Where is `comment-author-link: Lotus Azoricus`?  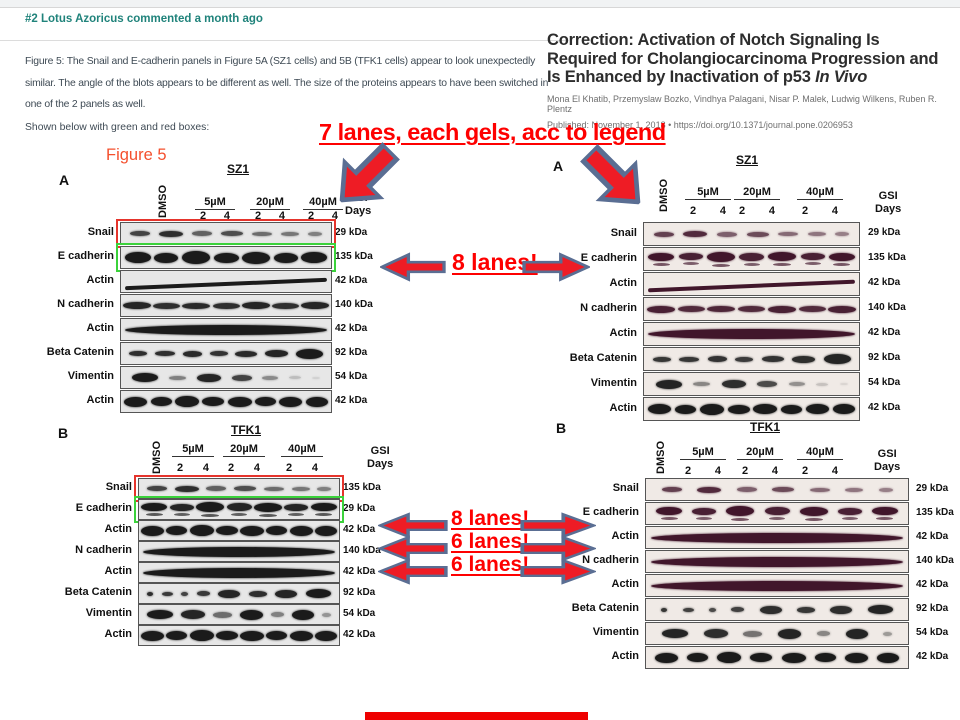
comment-author-link: Lotus Azoricus is located at coordinates (82, 19).